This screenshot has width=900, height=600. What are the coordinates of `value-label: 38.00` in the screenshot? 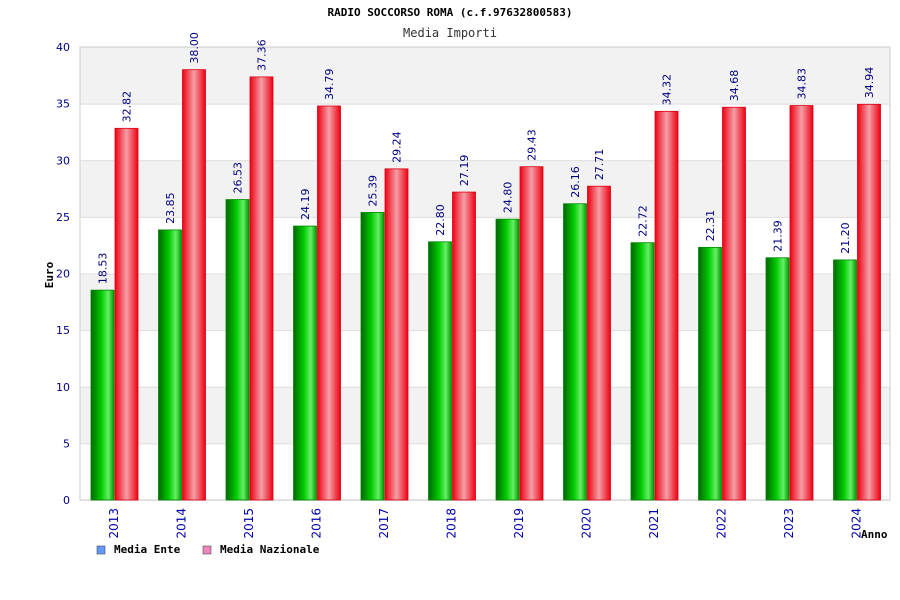 It's located at (194, 48).